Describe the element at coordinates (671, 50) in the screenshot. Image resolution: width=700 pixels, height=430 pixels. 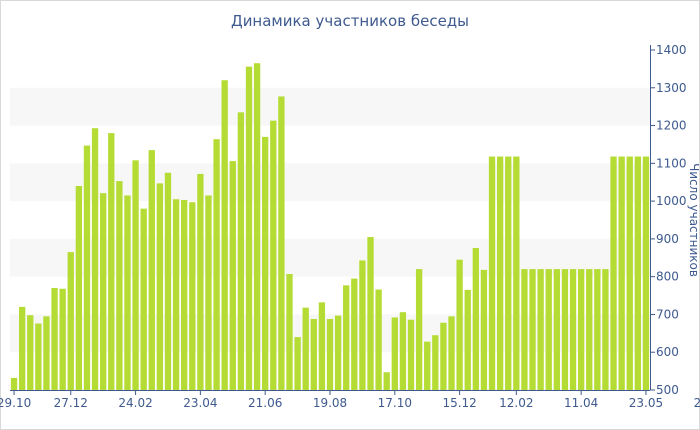
I see `y-tick-label: 1400` at that location.